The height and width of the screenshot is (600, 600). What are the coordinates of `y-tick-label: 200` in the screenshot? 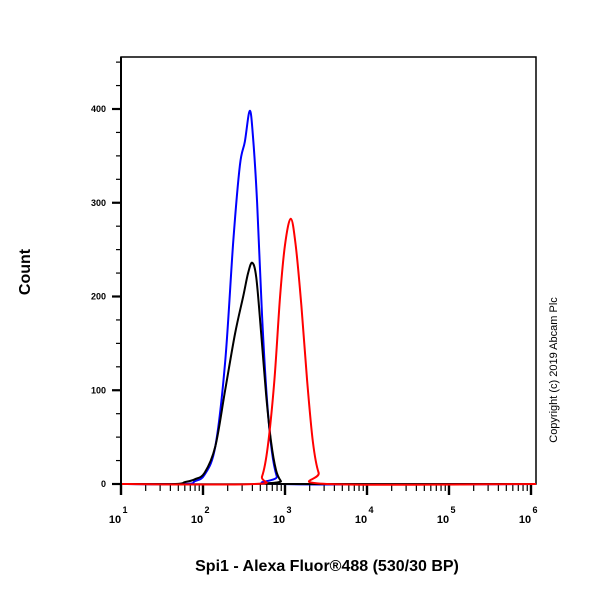 It's located at (98, 297).